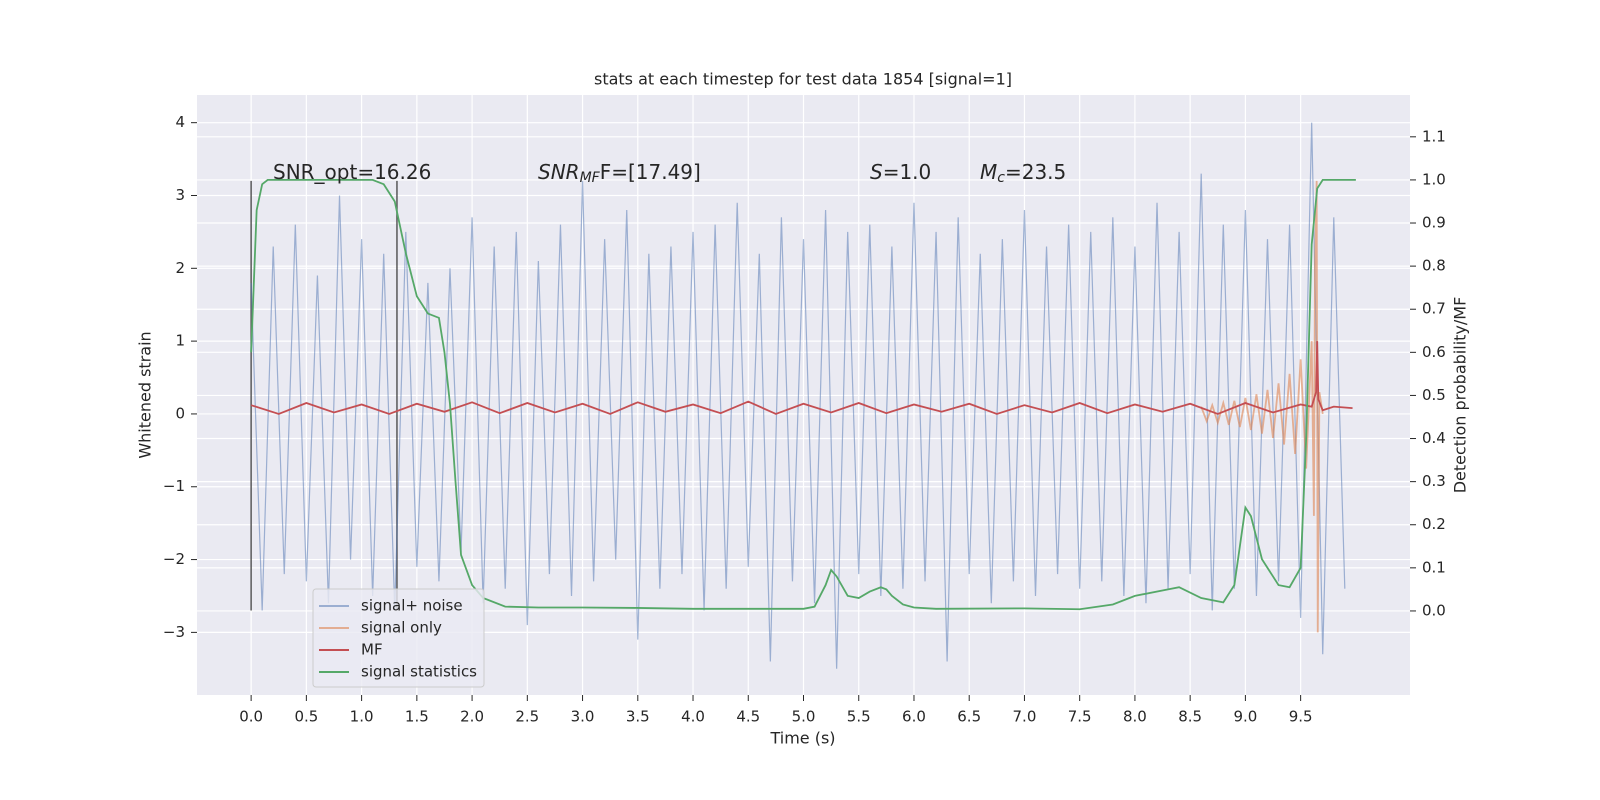 Image resolution: width=1600 pixels, height=800 pixels. I want to click on x-tick-label: 7.0, so click(1025, 717).